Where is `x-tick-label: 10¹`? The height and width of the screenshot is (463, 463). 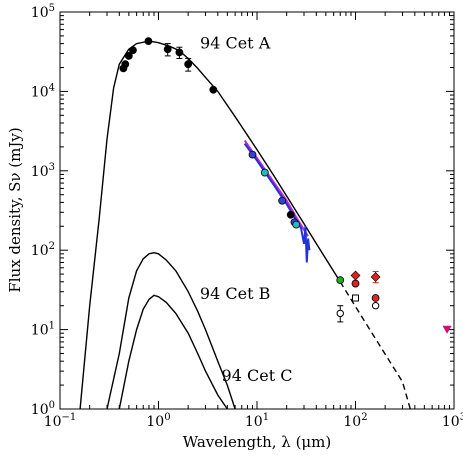
x-tick-label: 10¹ is located at coordinates (257, 421).